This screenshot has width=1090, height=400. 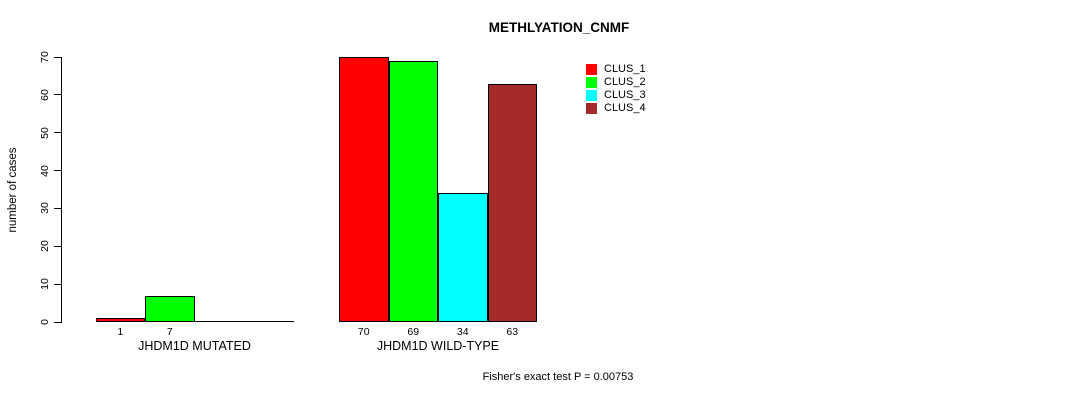 I want to click on bar-value-label: 69, so click(x=413, y=332).